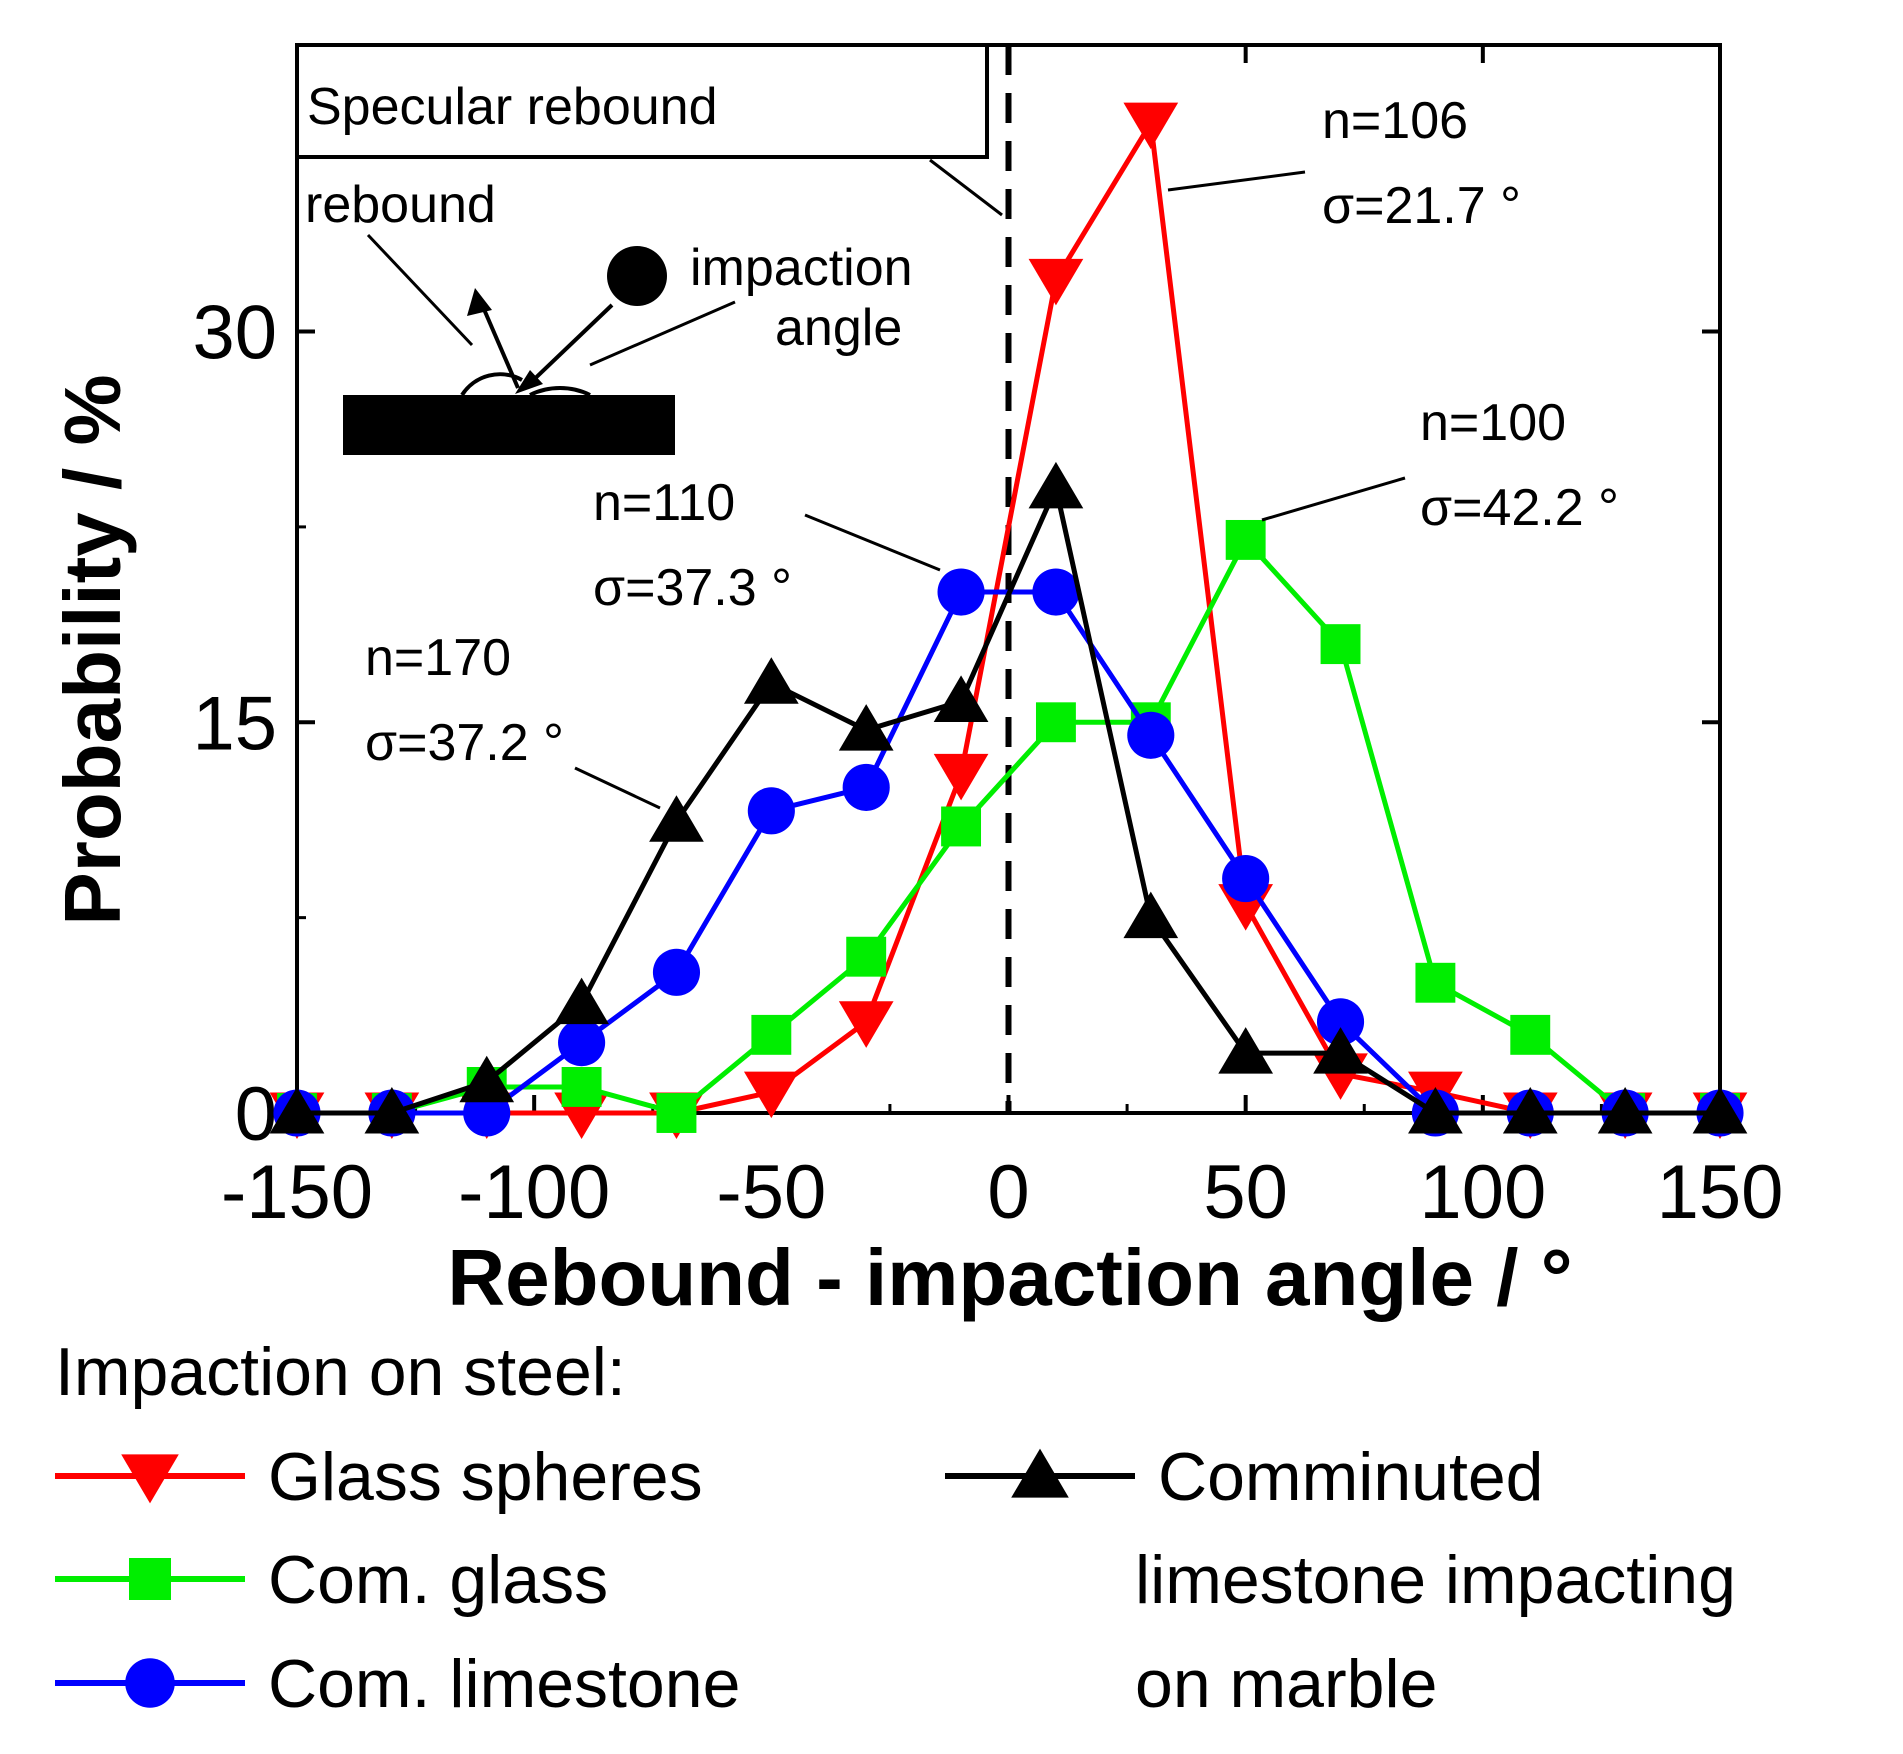 The width and height of the screenshot is (1903, 1754). I want to click on legend-swatches, so click(595, 1578).